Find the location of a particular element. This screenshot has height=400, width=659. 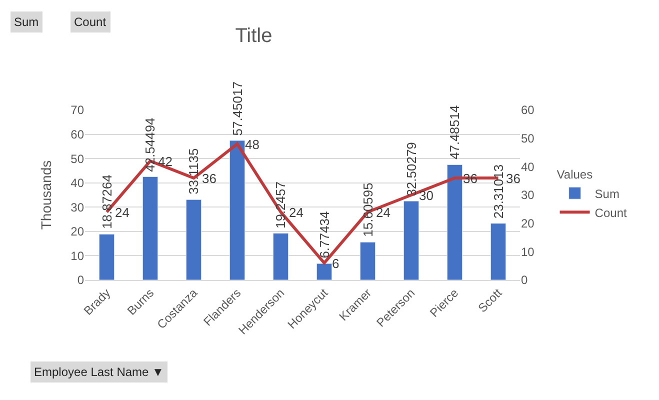

data-label: 47.48514 is located at coordinates (454, 132).